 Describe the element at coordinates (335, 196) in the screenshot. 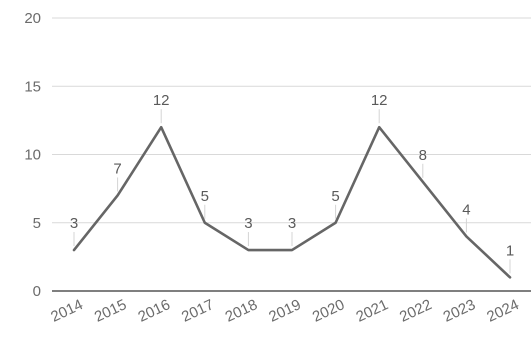

I see `data-label-2020: 5` at that location.